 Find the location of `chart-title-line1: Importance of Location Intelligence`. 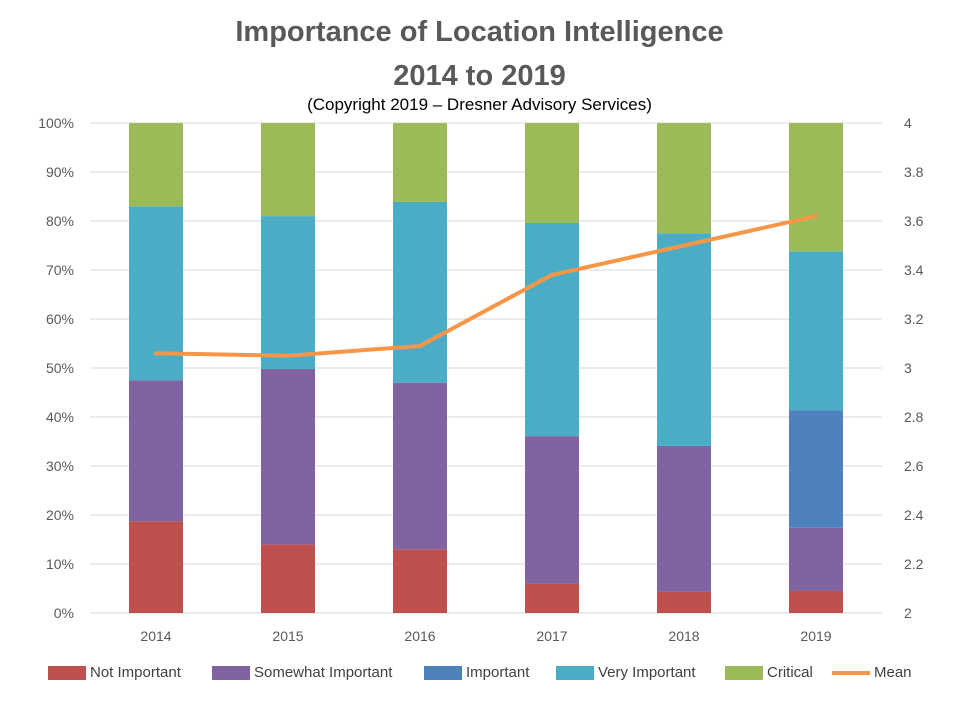

chart-title-line1: Importance of Location Intelligence is located at coordinates (479, 32).